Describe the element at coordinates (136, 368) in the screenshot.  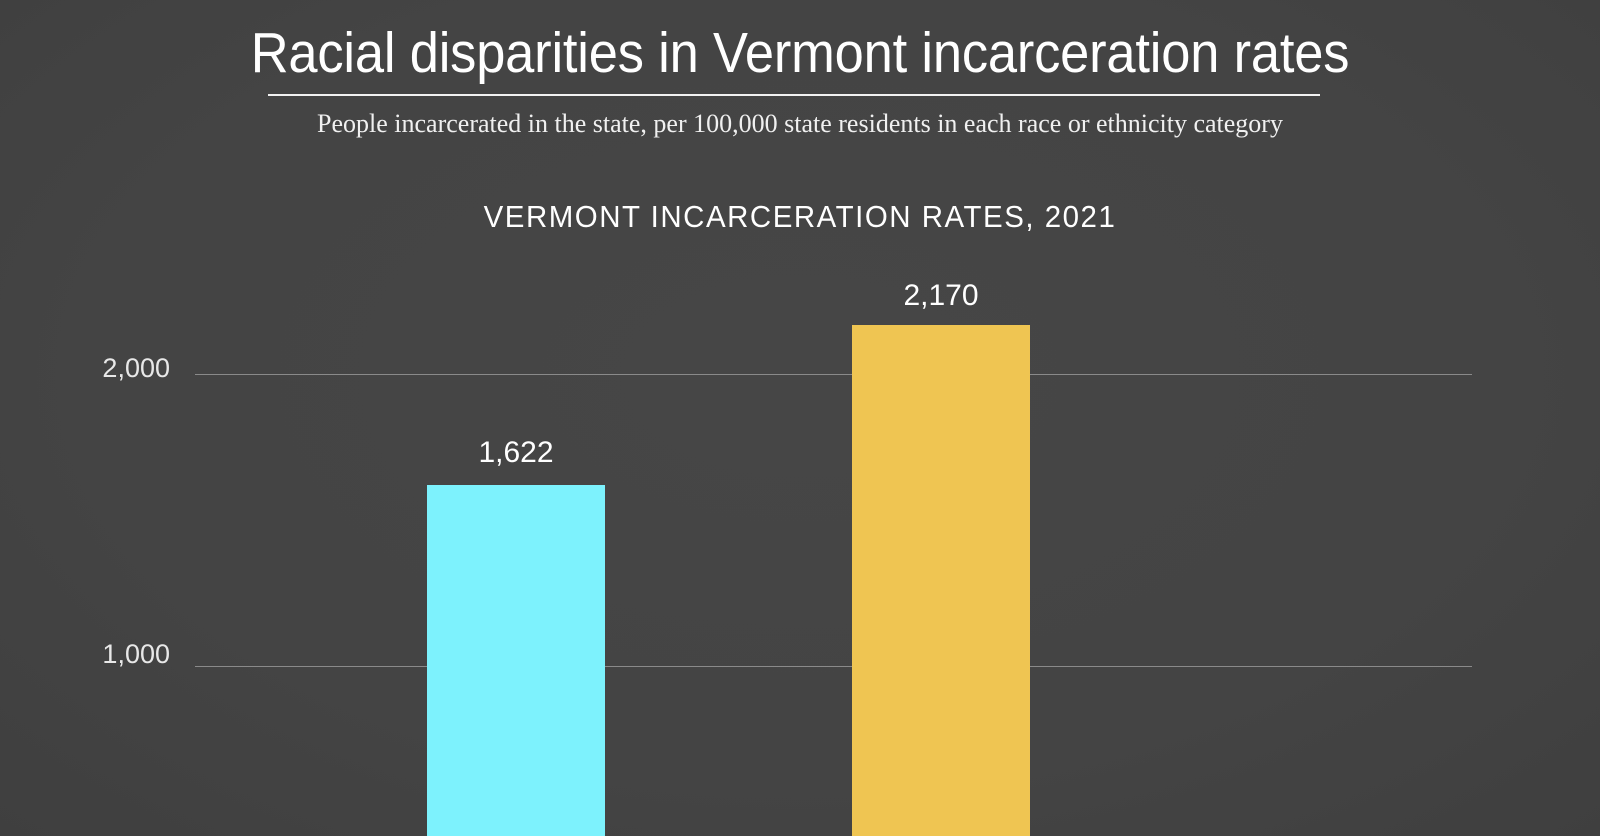
I see `y-axis-tick-label-2000: 2,000` at that location.